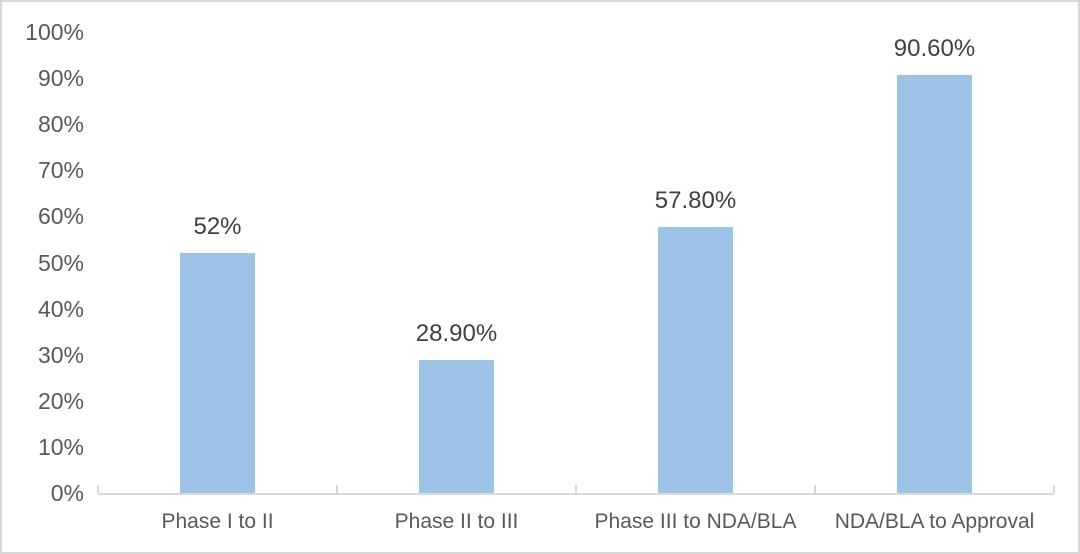  Describe the element at coordinates (934, 49) in the screenshot. I see `bar-data-label: 90.60%` at that location.